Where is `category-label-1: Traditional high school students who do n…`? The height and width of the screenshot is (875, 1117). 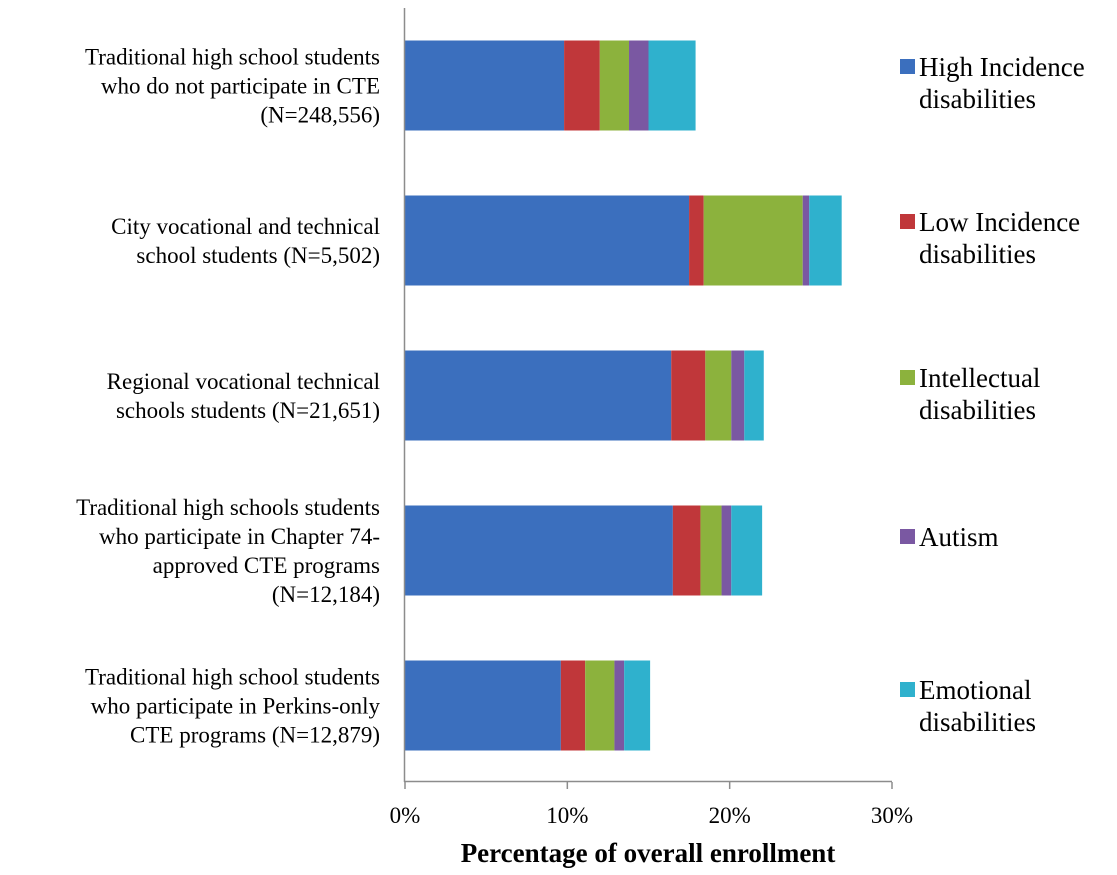
category-label-1: Traditional high school students who do n… is located at coordinates (232, 86).